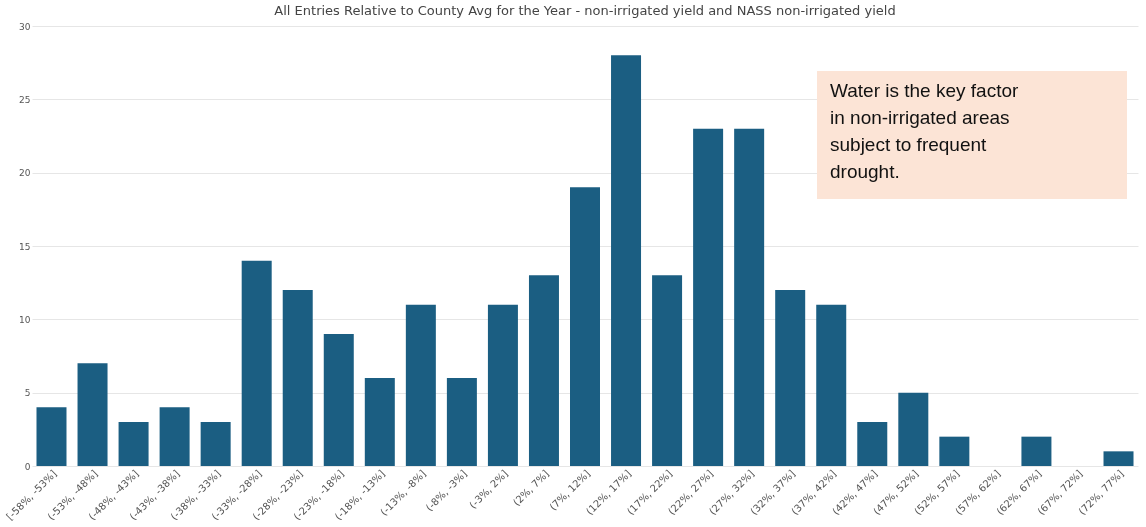 The width and height of the screenshot is (1146, 527). What do you see at coordinates (924, 131) in the screenshot?
I see `annotation: Water is the key factor in non-irrigated areas subject to frequent drought.` at bounding box center [924, 131].